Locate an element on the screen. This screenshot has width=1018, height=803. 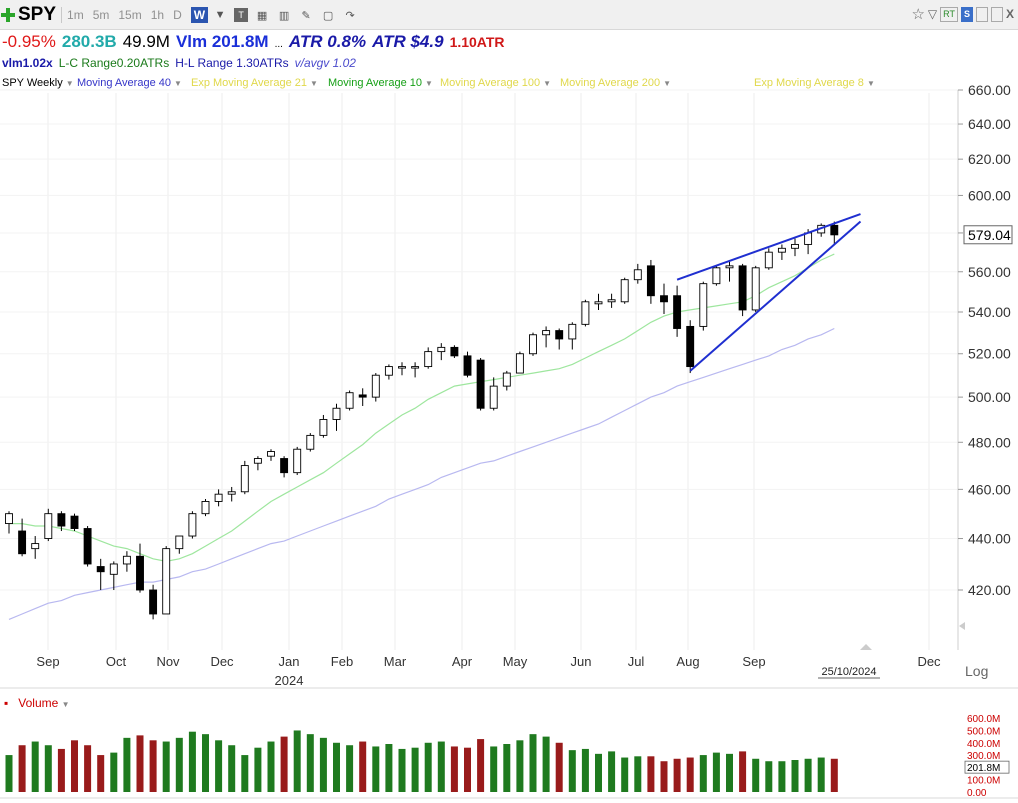
grid-icon: ▦ is located at coordinates (262, 15).